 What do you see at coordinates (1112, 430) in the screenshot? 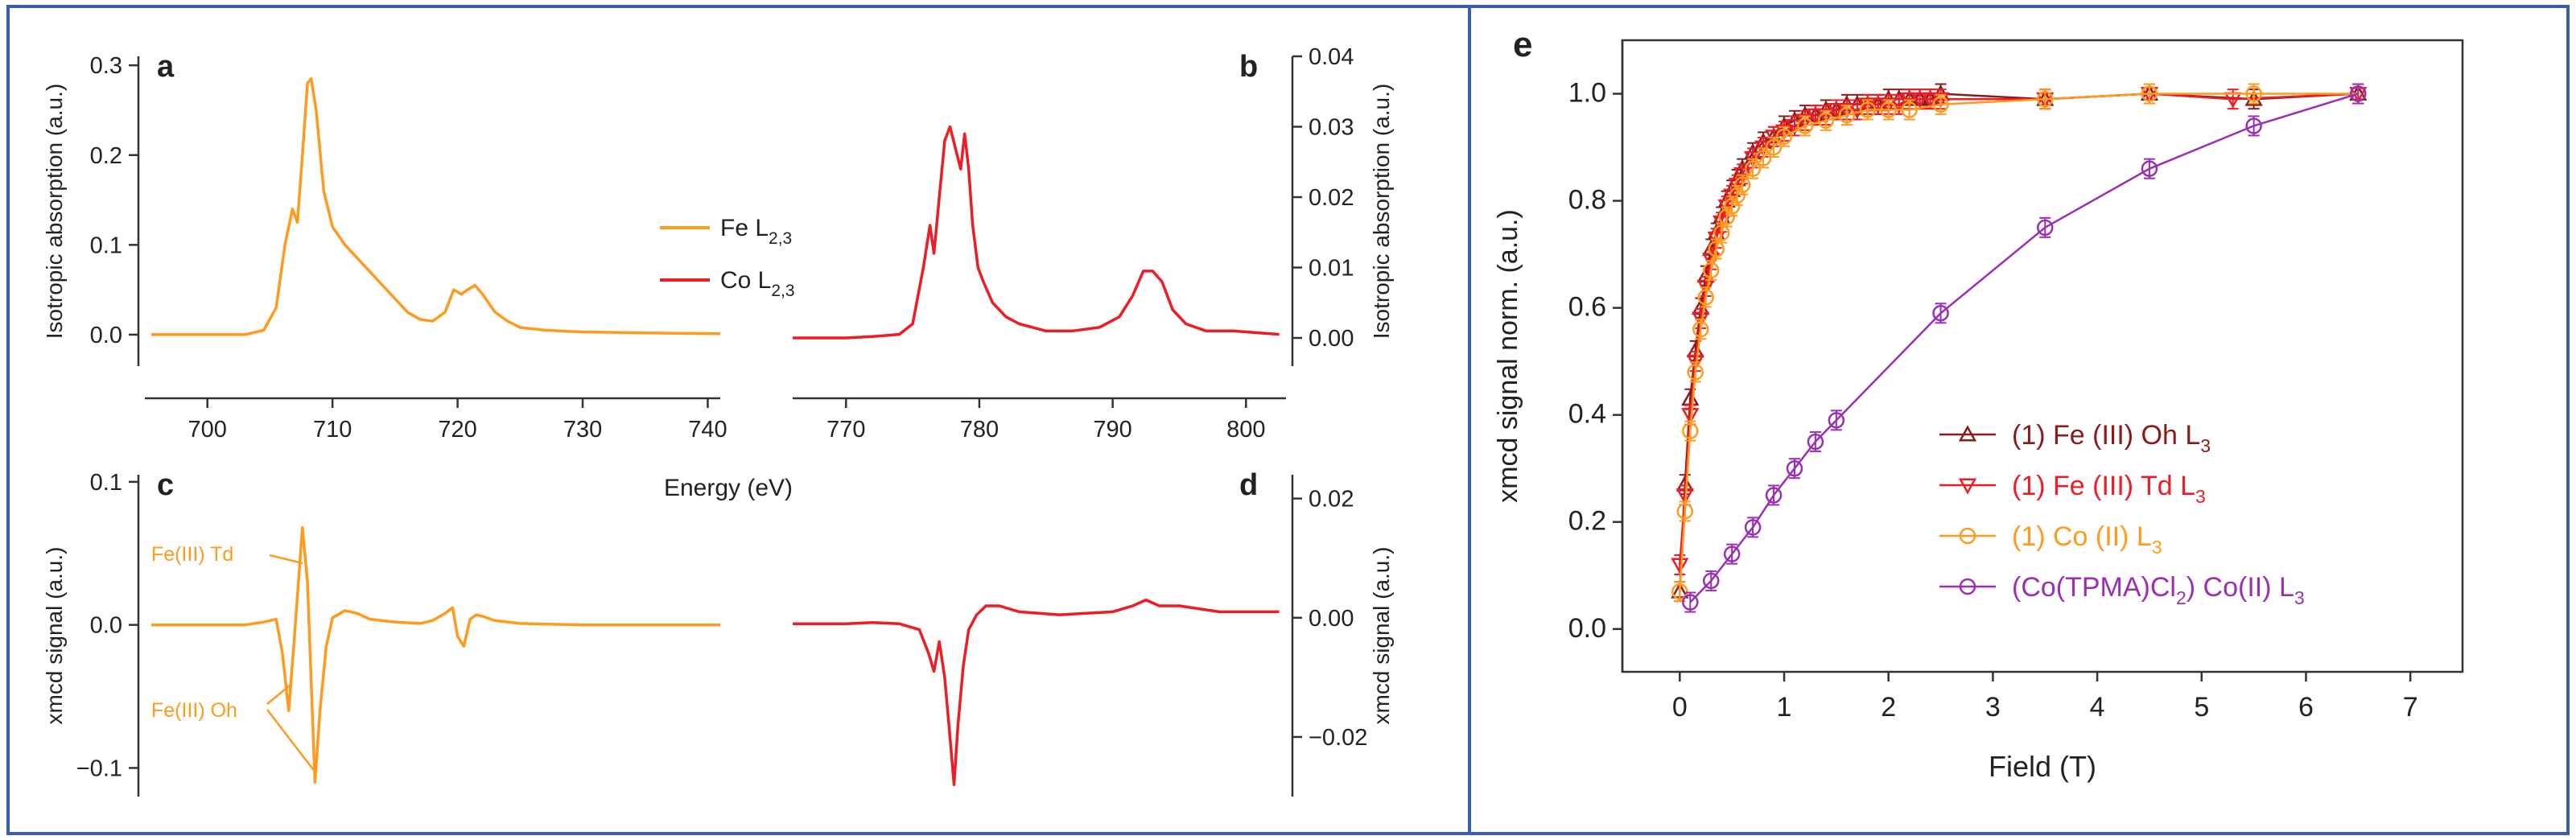
I see `x-tick-label-b-2: 790` at bounding box center [1112, 430].